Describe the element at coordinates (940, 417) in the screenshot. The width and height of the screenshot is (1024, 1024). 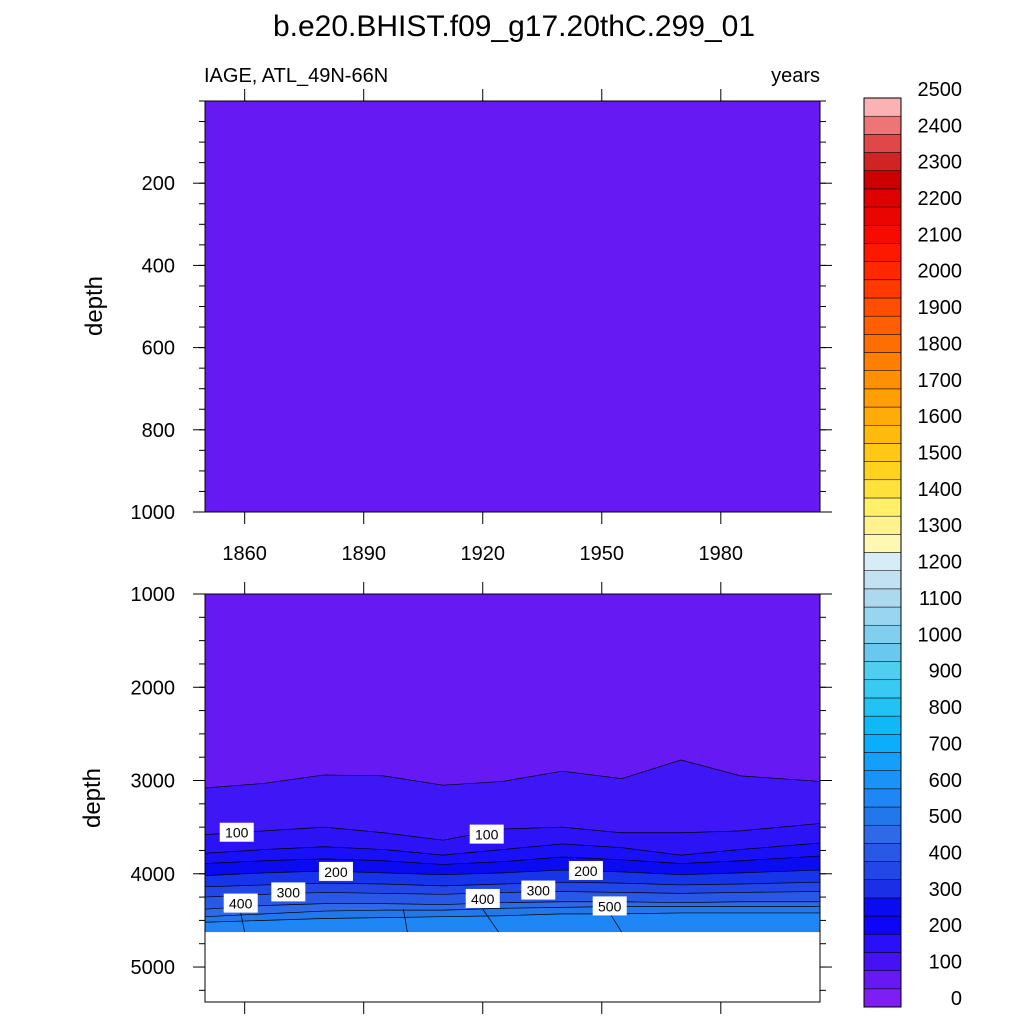
I see `colorbar-label: 1600` at that location.